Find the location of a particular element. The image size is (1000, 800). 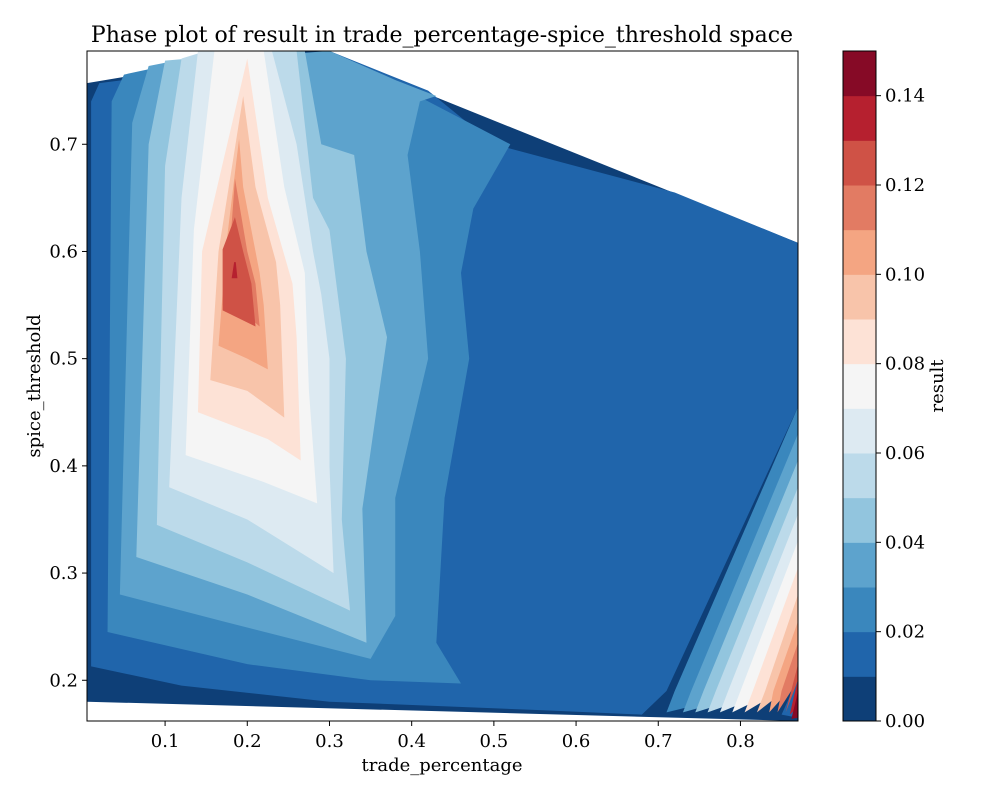

colorbar-bands is located at coordinates (859, 386).